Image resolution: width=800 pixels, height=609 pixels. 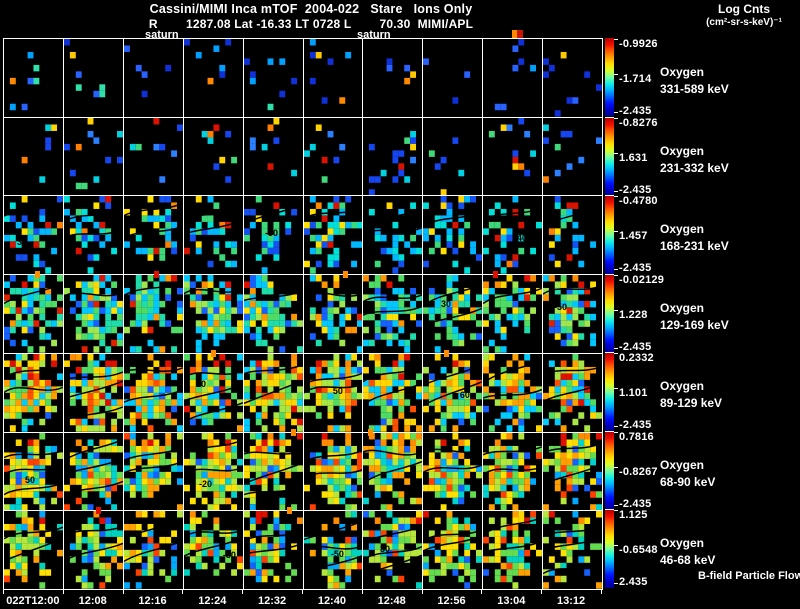 I want to click on time-label: 12:32, so click(x=272, y=601).